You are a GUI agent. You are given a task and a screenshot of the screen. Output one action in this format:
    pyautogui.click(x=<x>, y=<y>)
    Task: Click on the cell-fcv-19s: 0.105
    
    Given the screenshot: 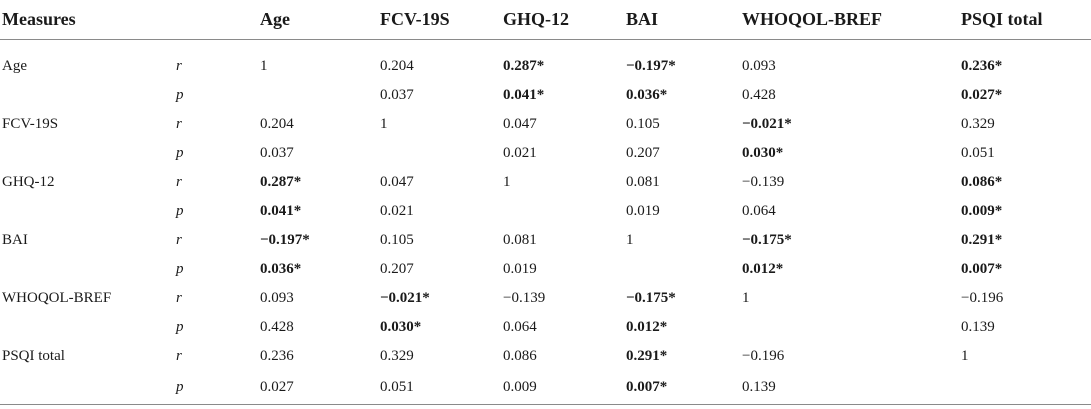 What is the action you would take?
    pyautogui.click(x=397, y=240)
    